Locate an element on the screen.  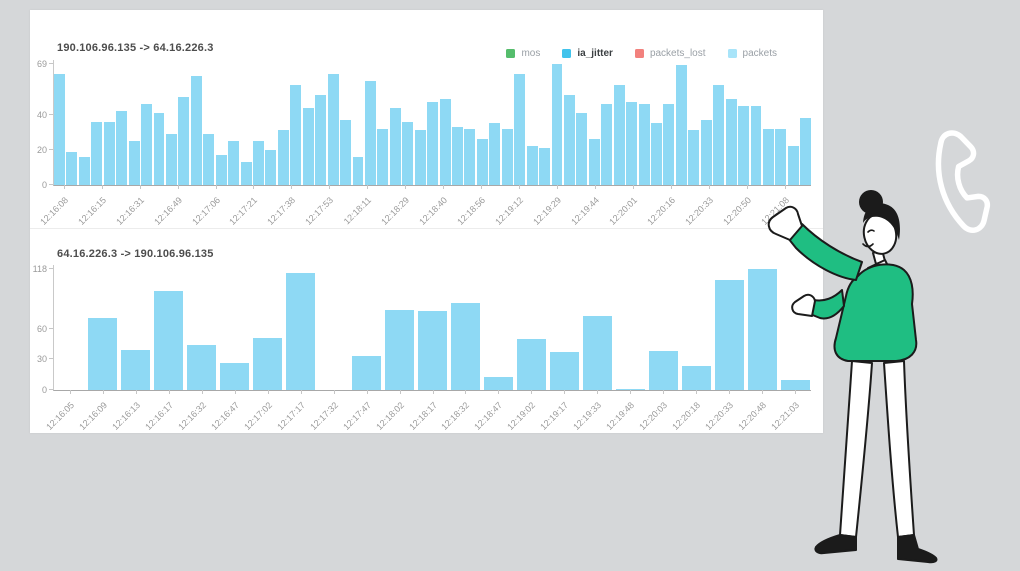
legend-swatch-packets is located at coordinates (732, 53).